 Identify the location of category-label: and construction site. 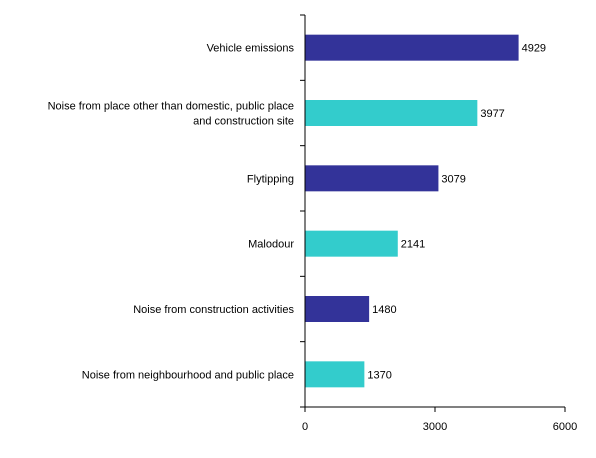
(243, 122).